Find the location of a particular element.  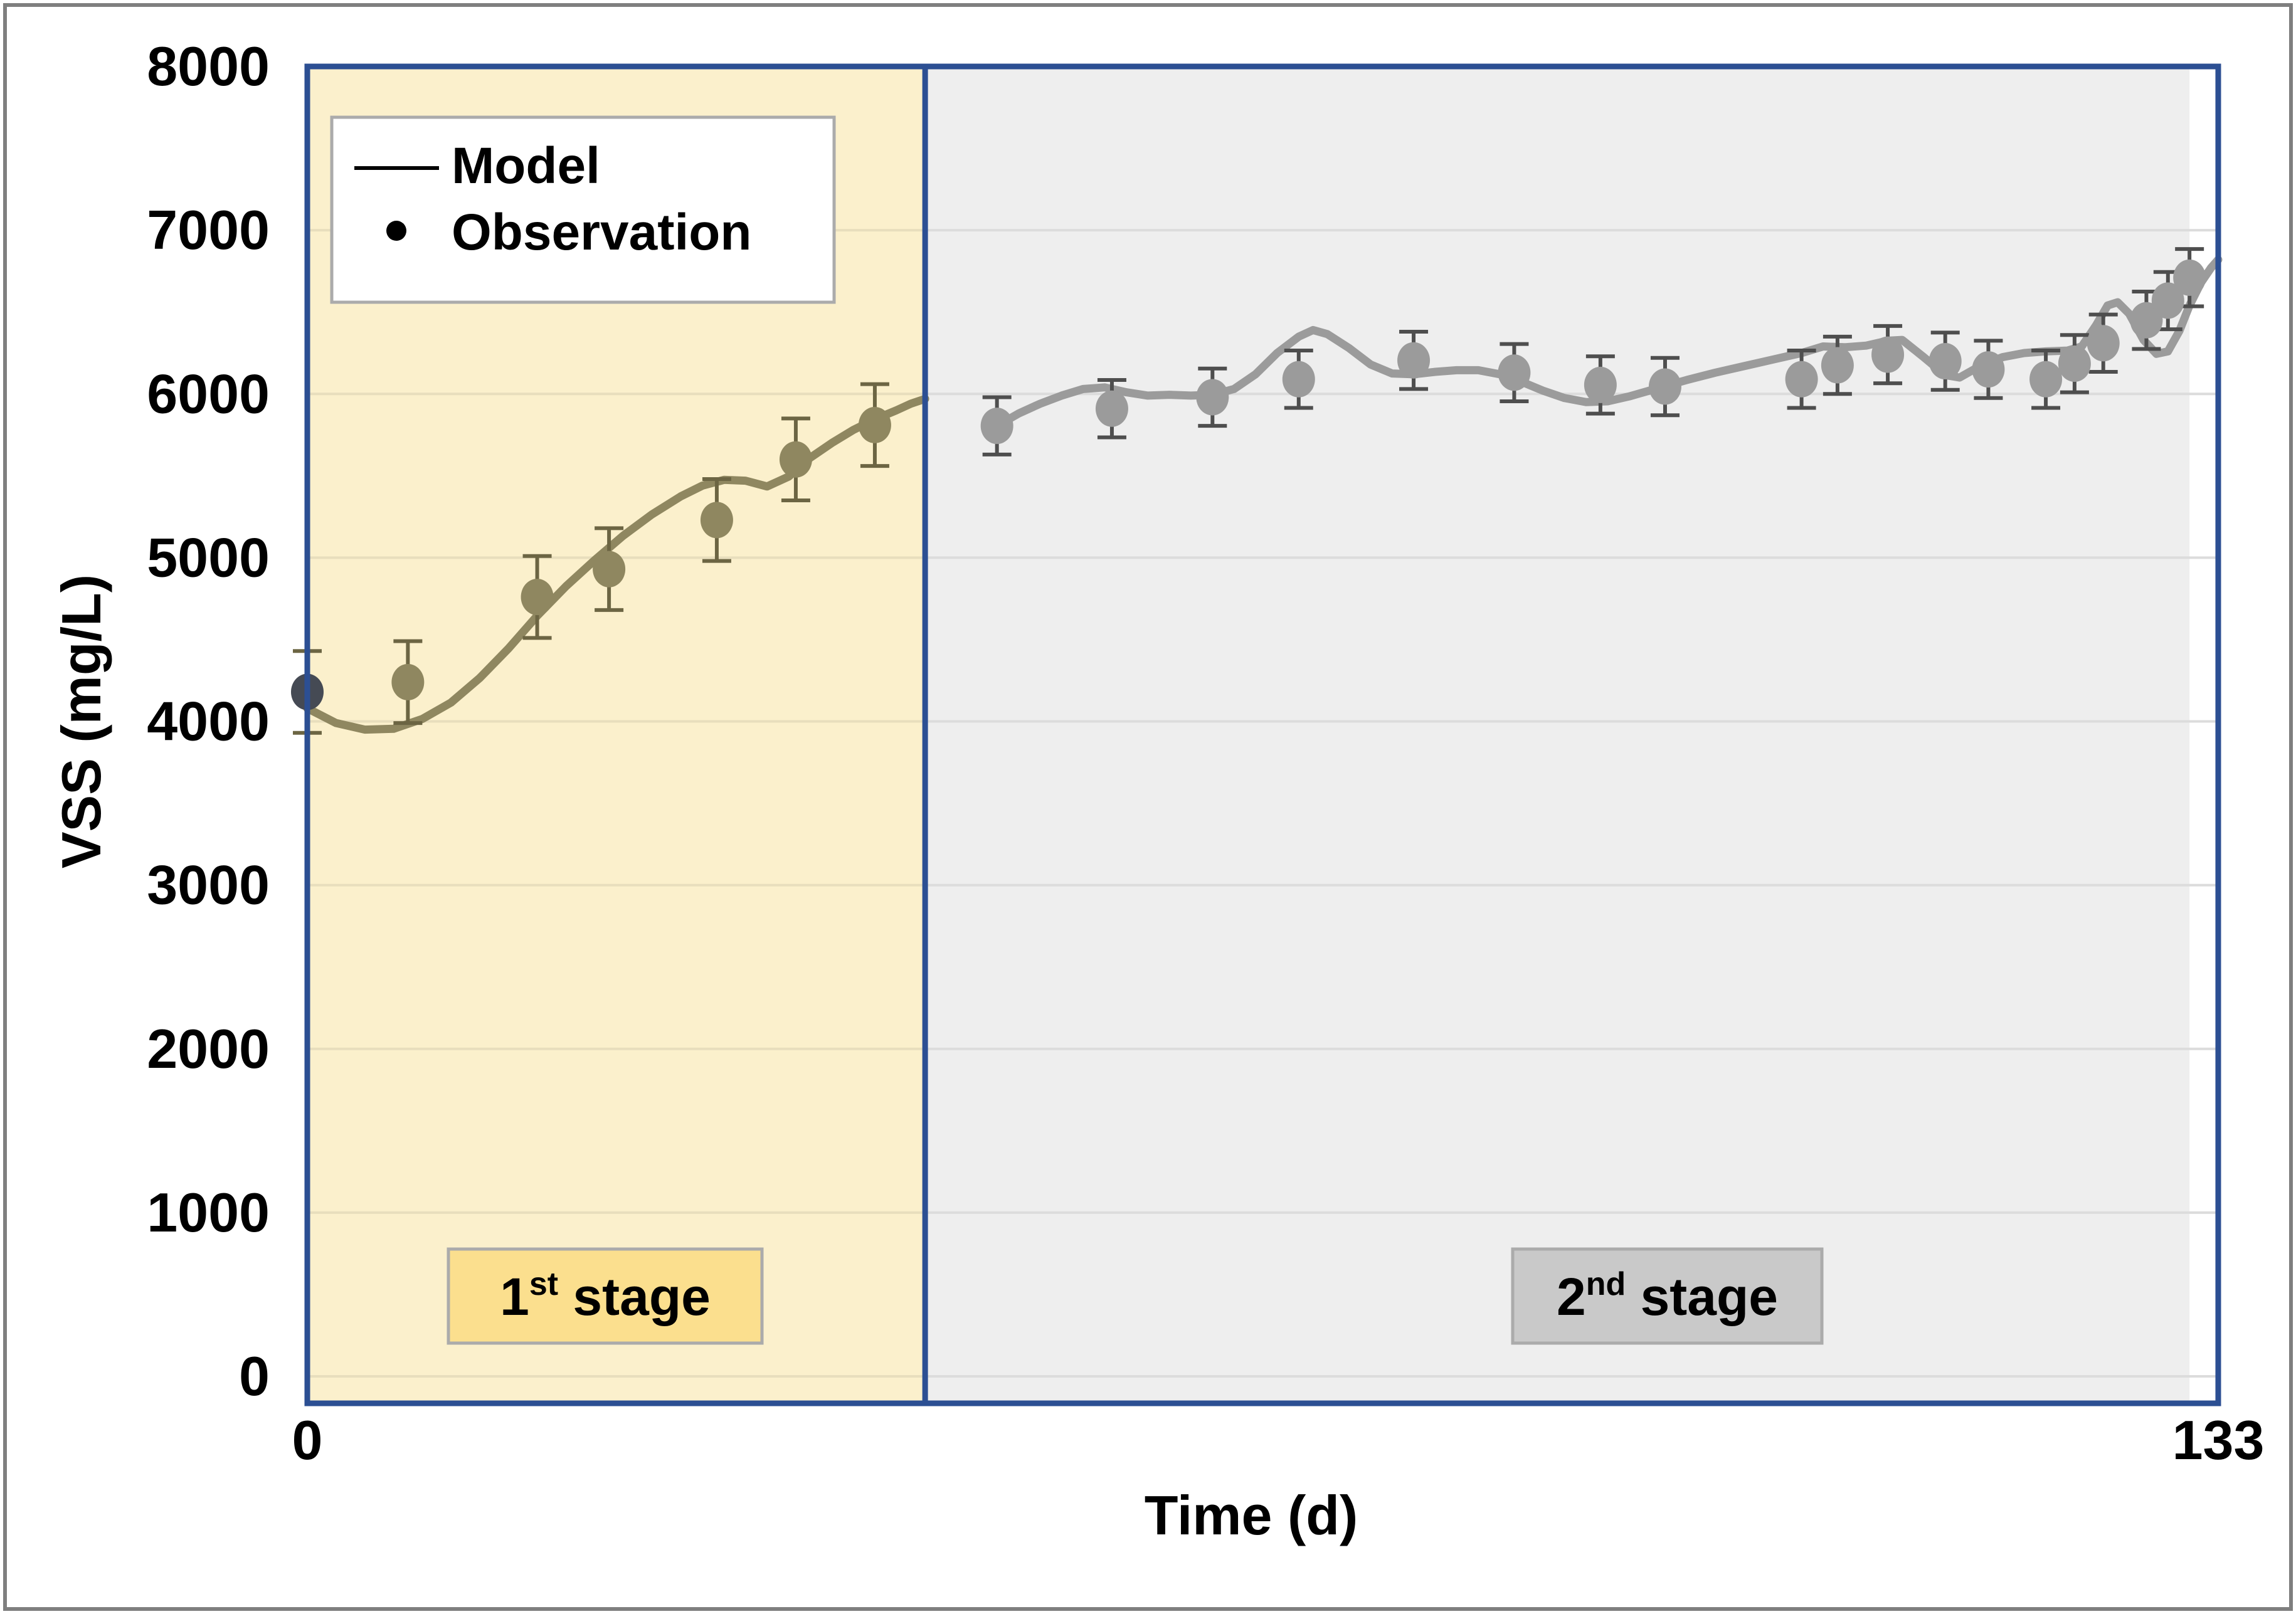

y-tick-label: 5000 is located at coordinates (208, 557).